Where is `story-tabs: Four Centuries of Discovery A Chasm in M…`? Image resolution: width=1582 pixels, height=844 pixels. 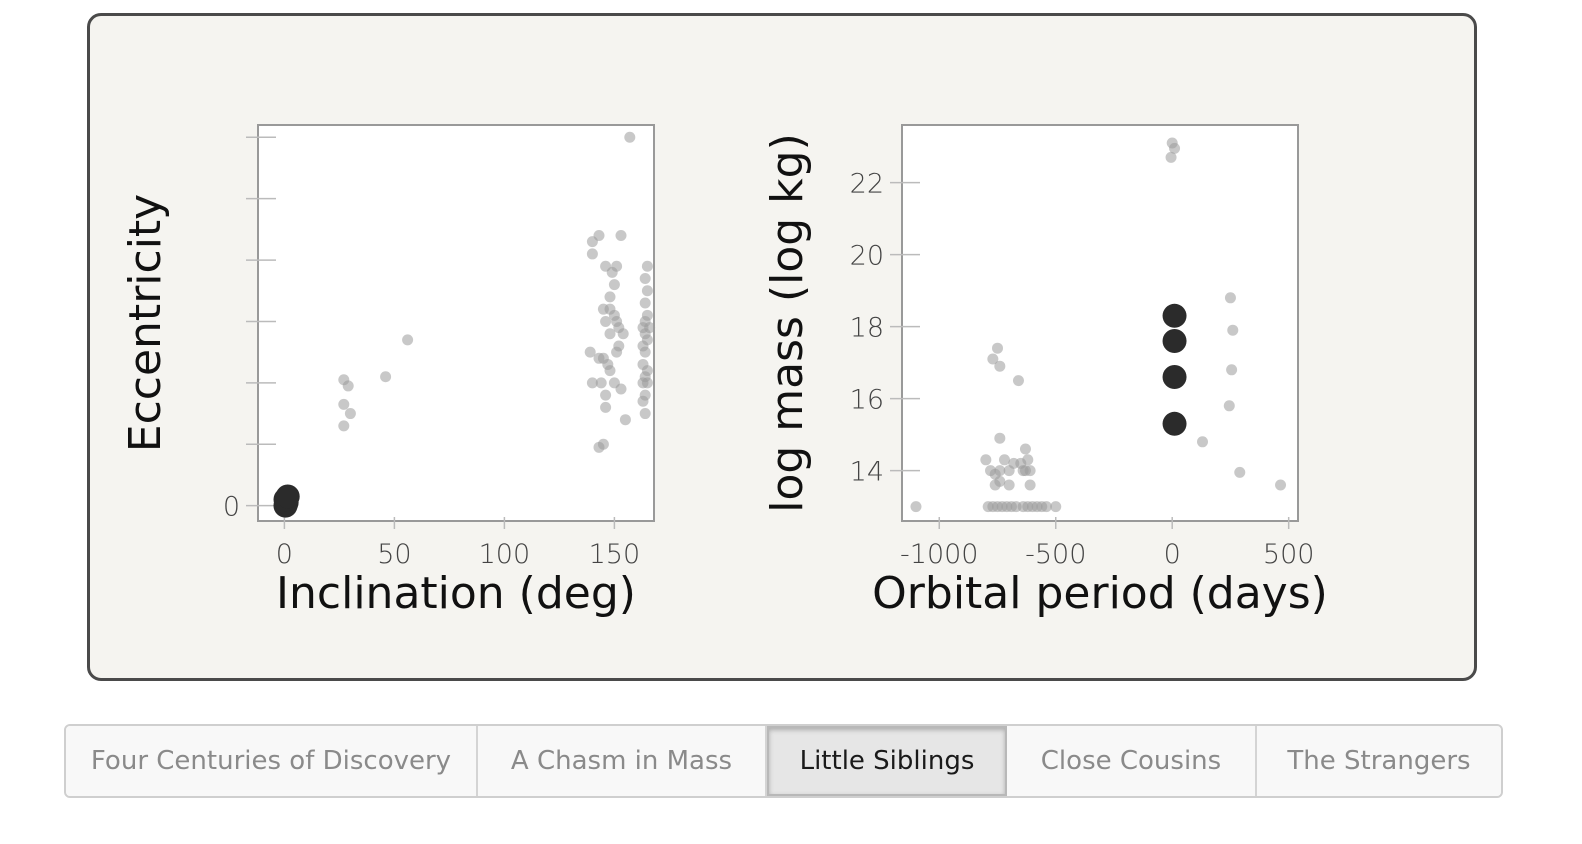 story-tabs: Four Centuries of Discovery A Chasm in M… is located at coordinates (783, 761).